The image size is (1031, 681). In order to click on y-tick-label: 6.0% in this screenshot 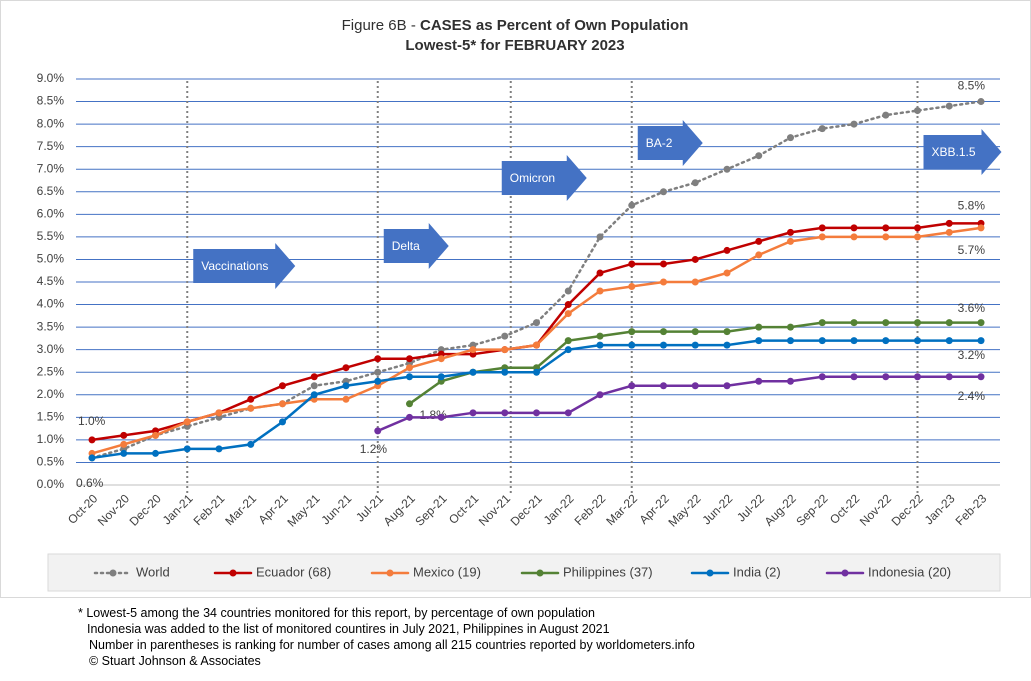, I will do `click(51, 214)`.